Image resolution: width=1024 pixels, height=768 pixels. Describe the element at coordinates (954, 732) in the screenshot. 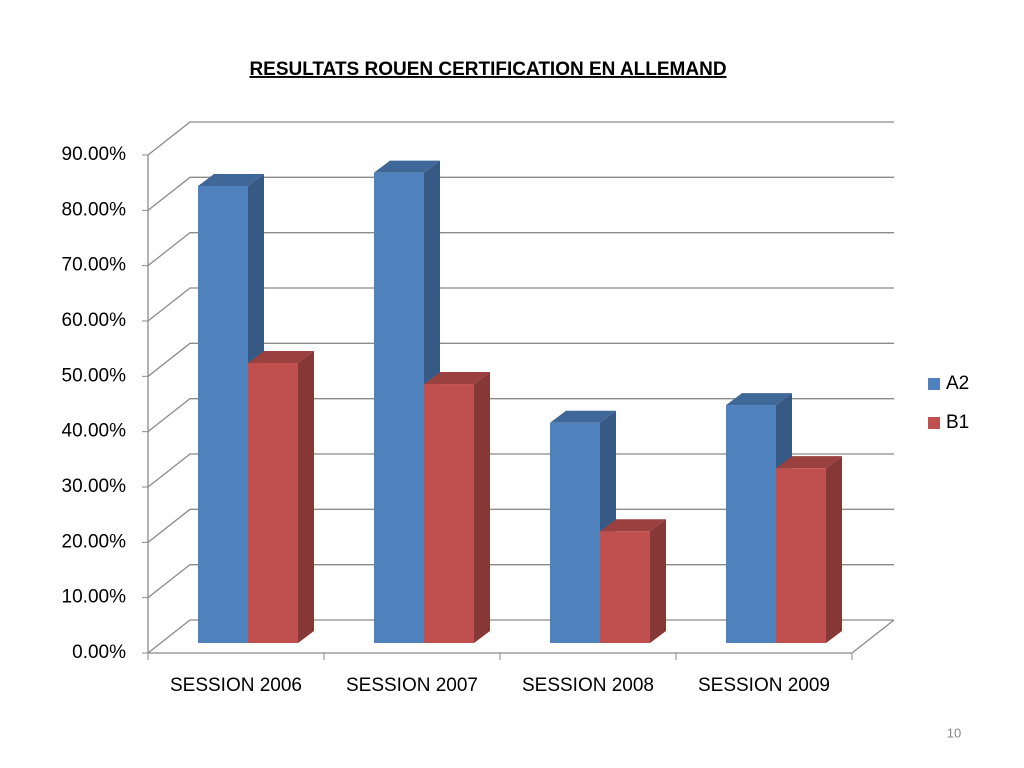

I see `page-number: 10` at that location.